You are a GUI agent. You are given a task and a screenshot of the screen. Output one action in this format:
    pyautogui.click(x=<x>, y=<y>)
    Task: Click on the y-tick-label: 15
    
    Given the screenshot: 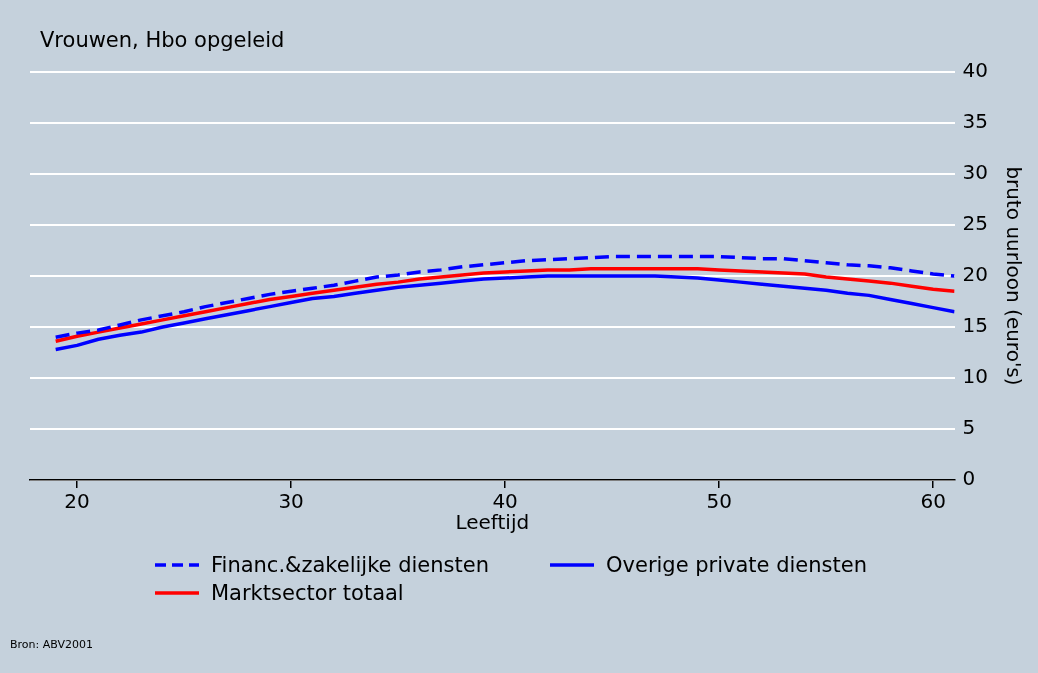 What is the action you would take?
    pyautogui.click(x=975, y=325)
    